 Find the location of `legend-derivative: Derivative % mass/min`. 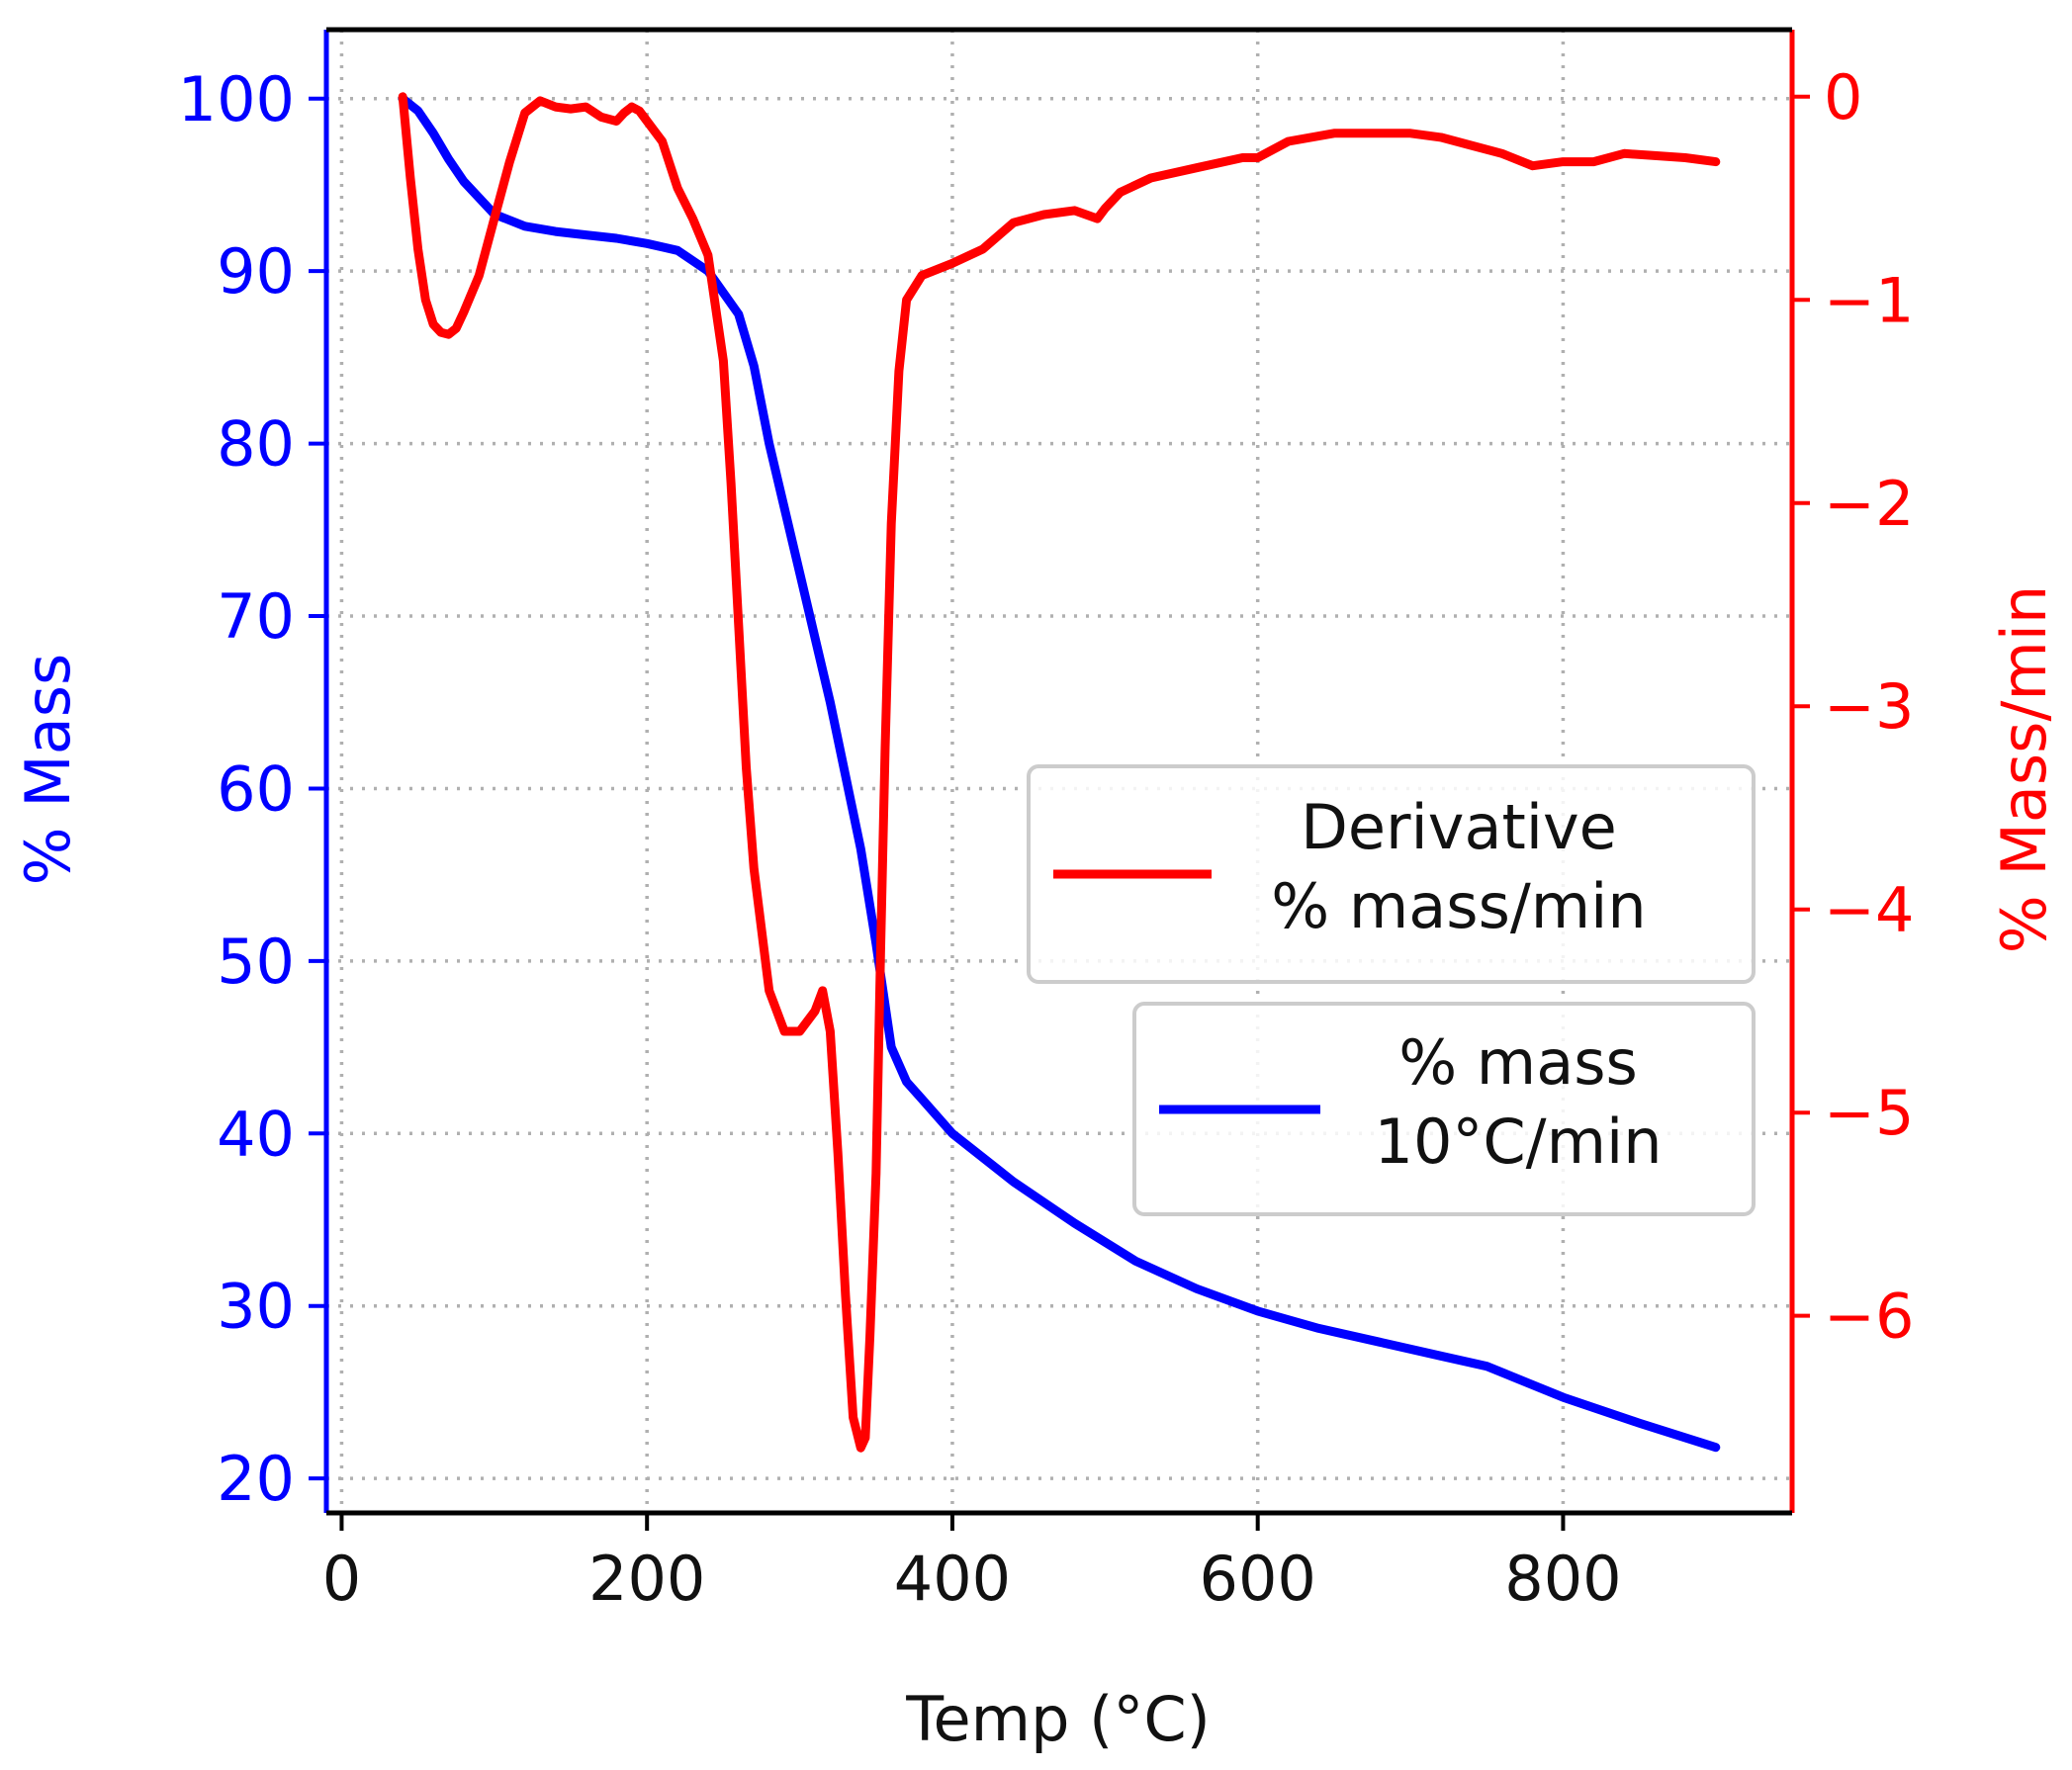

legend-derivative: Derivative % mass/min is located at coordinates (1391, 874).